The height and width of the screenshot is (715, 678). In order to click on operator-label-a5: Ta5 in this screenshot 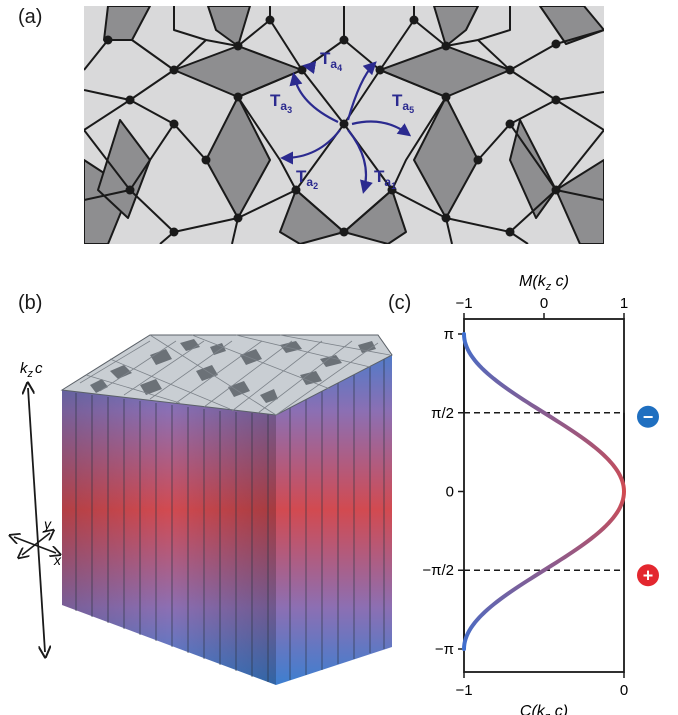, I will do `click(403, 103)`.